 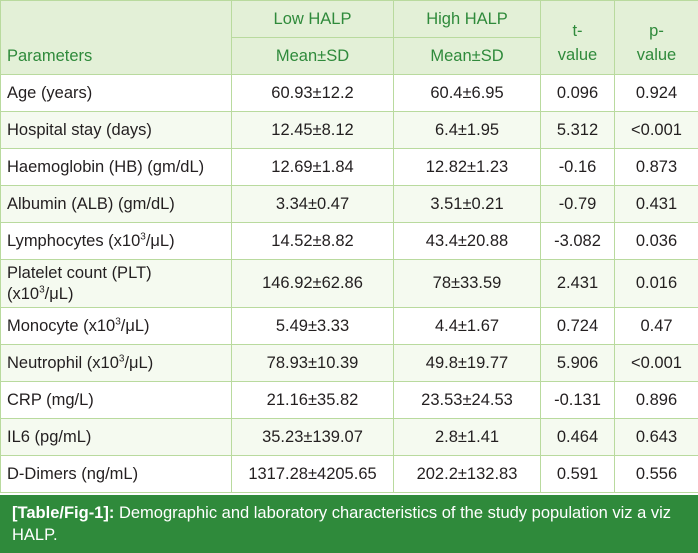 I want to click on row-high-value: 23.53±24.53, so click(x=467, y=400).